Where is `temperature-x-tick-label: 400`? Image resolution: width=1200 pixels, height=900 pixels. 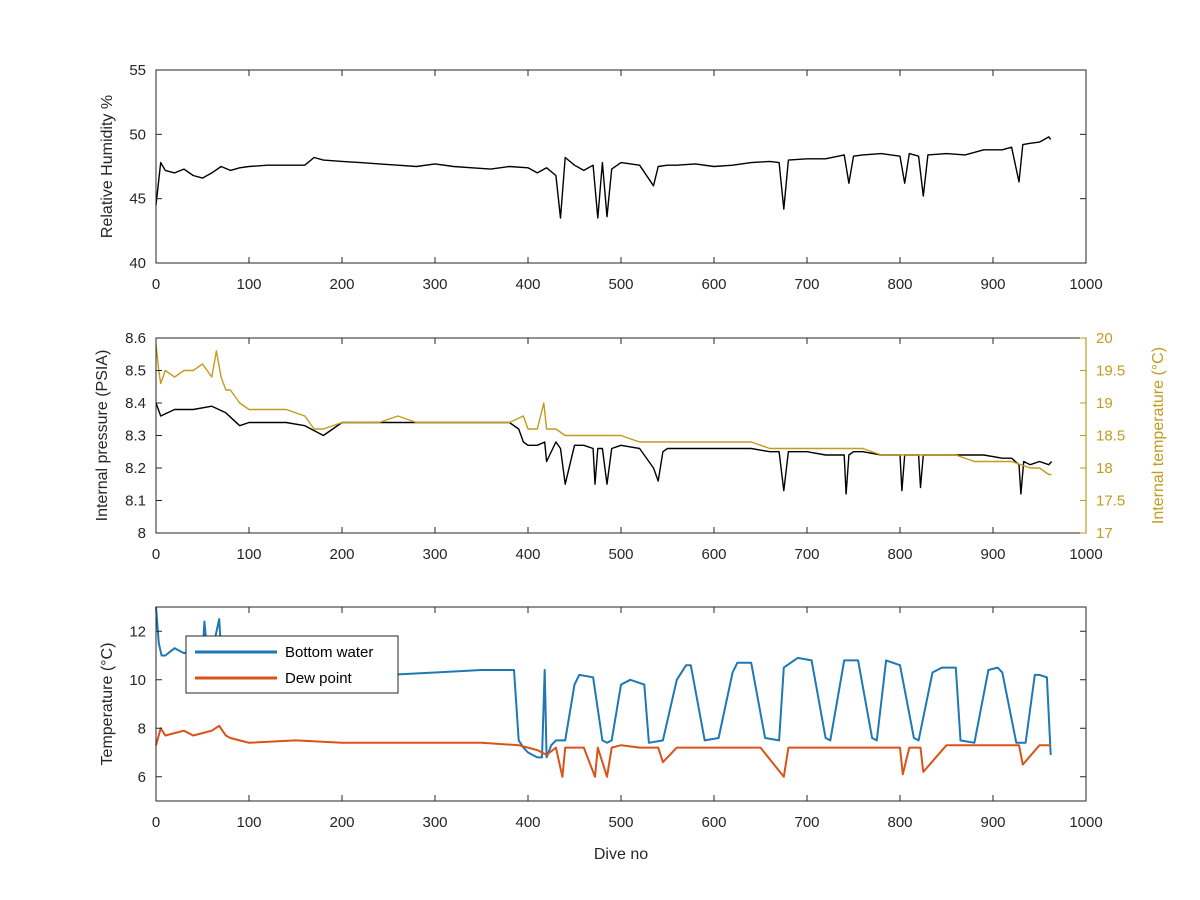
temperature-x-tick-label: 400 is located at coordinates (527, 822).